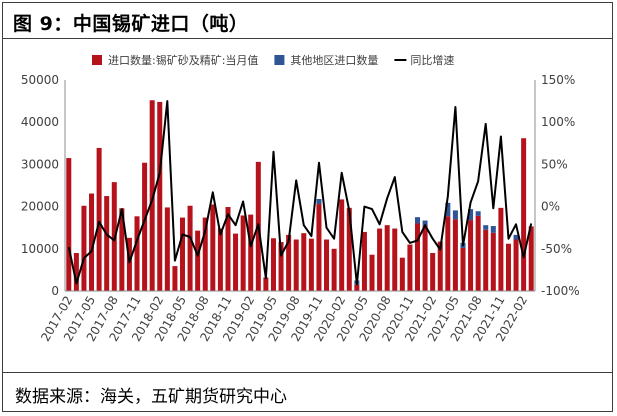 Image resolution: width=617 pixels, height=416 pixels. Describe the element at coordinates (307, 392) in the screenshot. I see `source-row: 数据来源：海关，五矿期货研究中心` at that location.